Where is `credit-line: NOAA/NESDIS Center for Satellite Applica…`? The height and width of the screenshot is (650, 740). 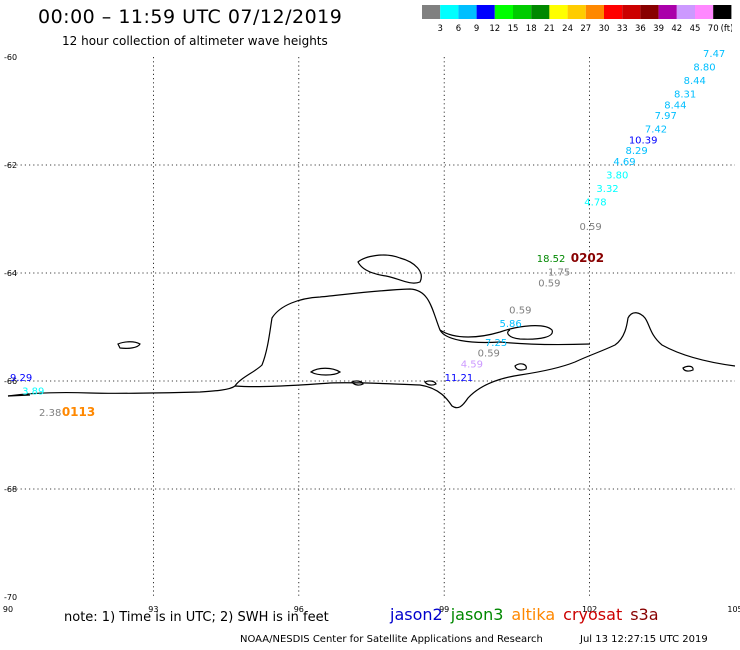 credit-line: NOAA/NESDIS Center for Satellite Applica… is located at coordinates (391, 639).